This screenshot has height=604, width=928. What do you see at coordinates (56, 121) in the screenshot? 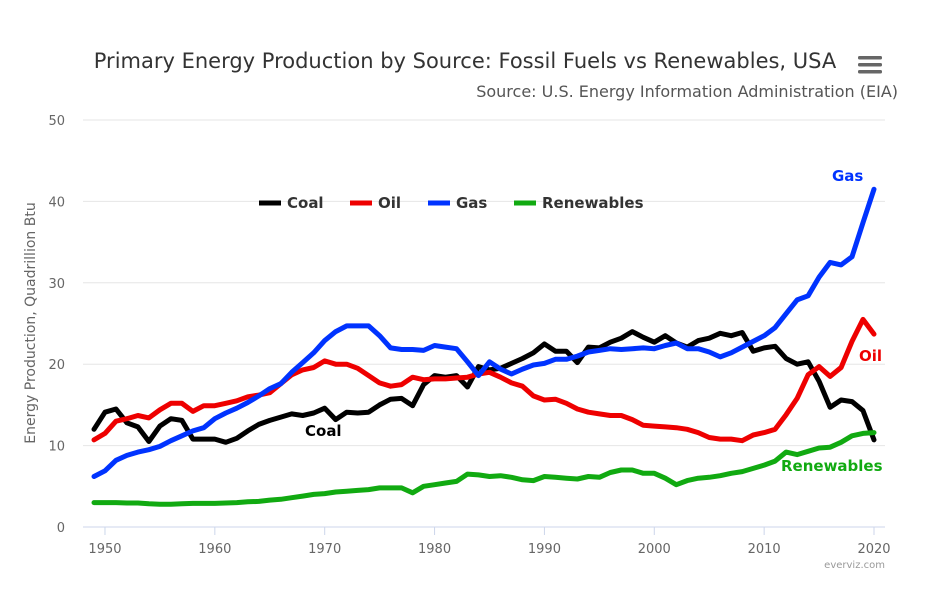
I see `y-tick-label: 50` at bounding box center [56, 121].